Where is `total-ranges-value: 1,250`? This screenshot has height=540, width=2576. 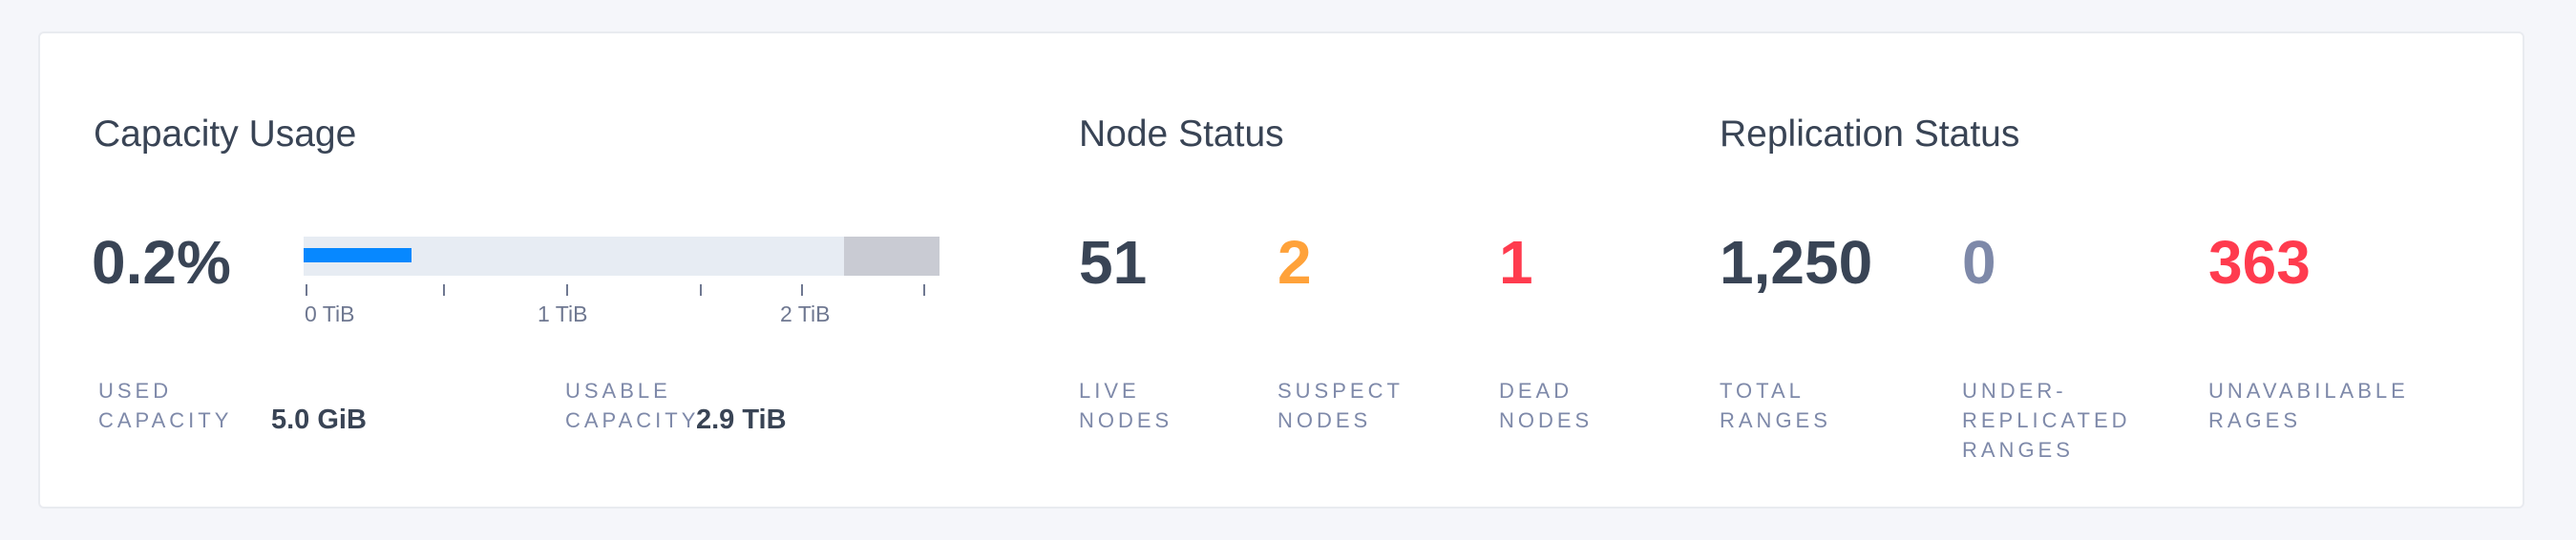 total-ranges-value: 1,250 is located at coordinates (1796, 262).